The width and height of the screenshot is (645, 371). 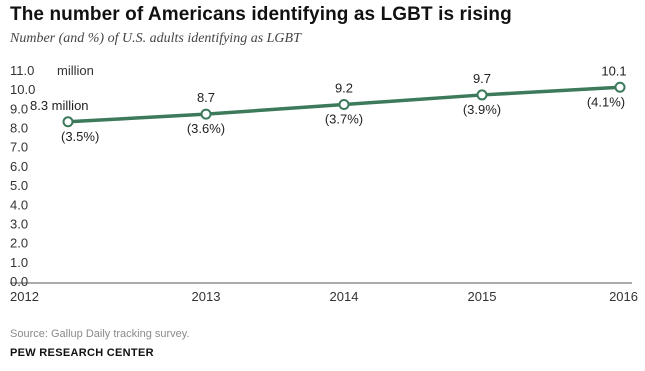 What do you see at coordinates (606, 101) in the screenshot?
I see `data-percent-label: (4.1%)` at bounding box center [606, 101].